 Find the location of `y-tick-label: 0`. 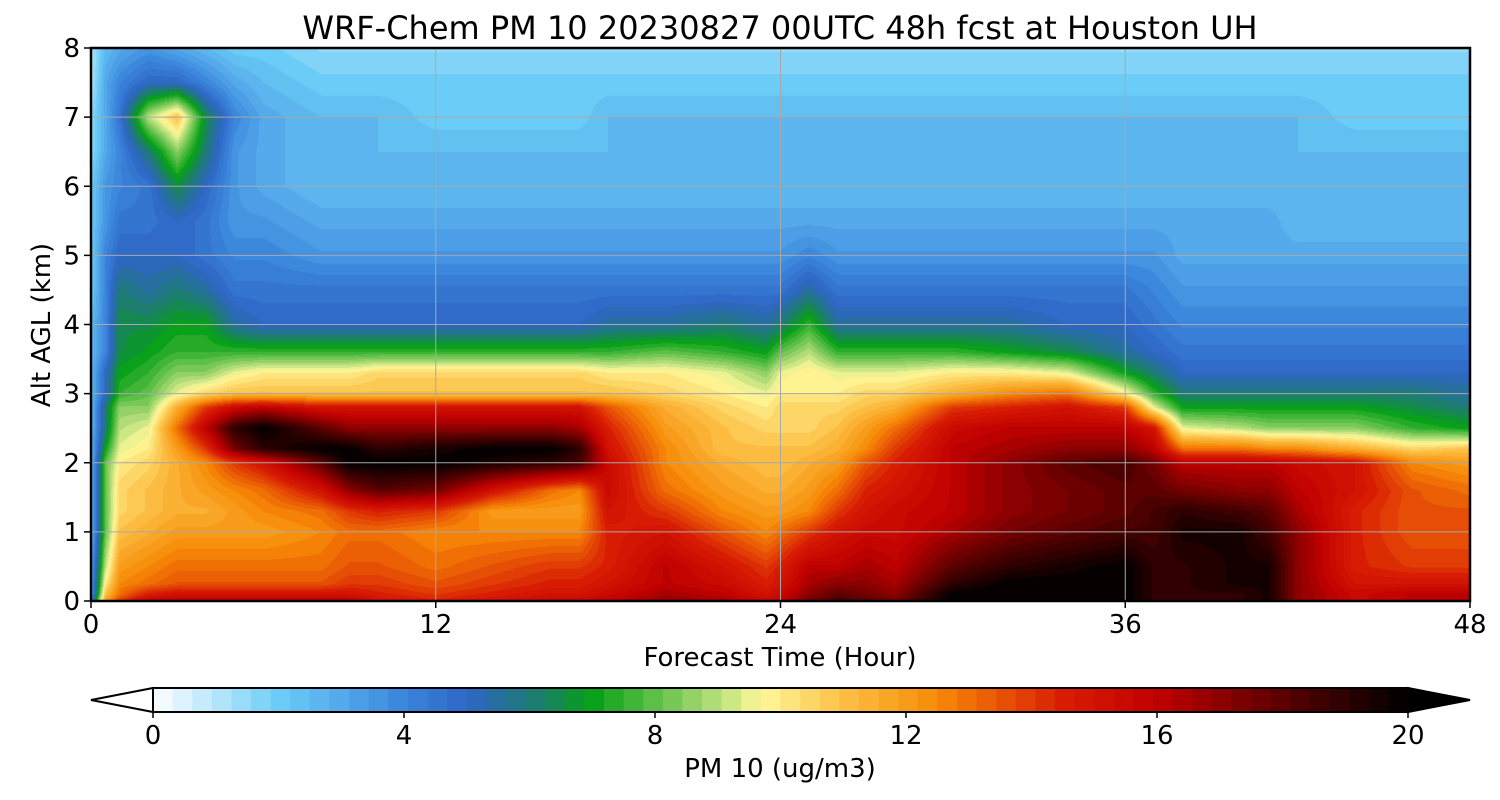

y-tick-label: 0 is located at coordinates (71, 602).